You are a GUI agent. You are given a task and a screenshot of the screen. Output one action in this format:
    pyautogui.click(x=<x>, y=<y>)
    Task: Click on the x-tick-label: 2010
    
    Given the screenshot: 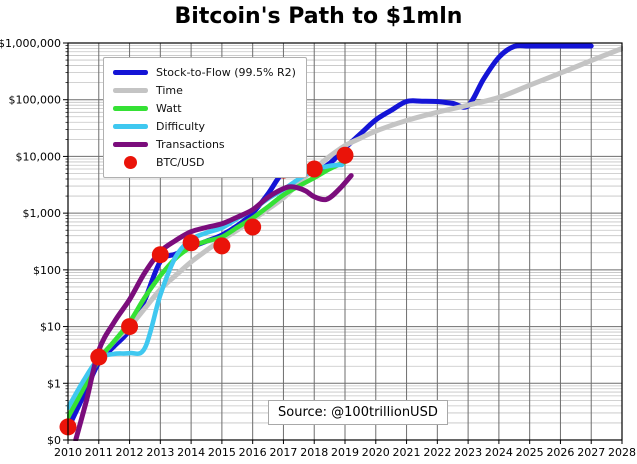 What is the action you would take?
    pyautogui.click(x=68, y=452)
    